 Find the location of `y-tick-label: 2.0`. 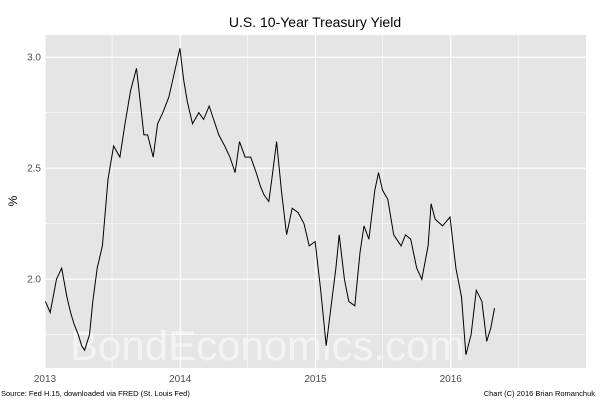

y-tick-label: 2.0 is located at coordinates (34, 280).